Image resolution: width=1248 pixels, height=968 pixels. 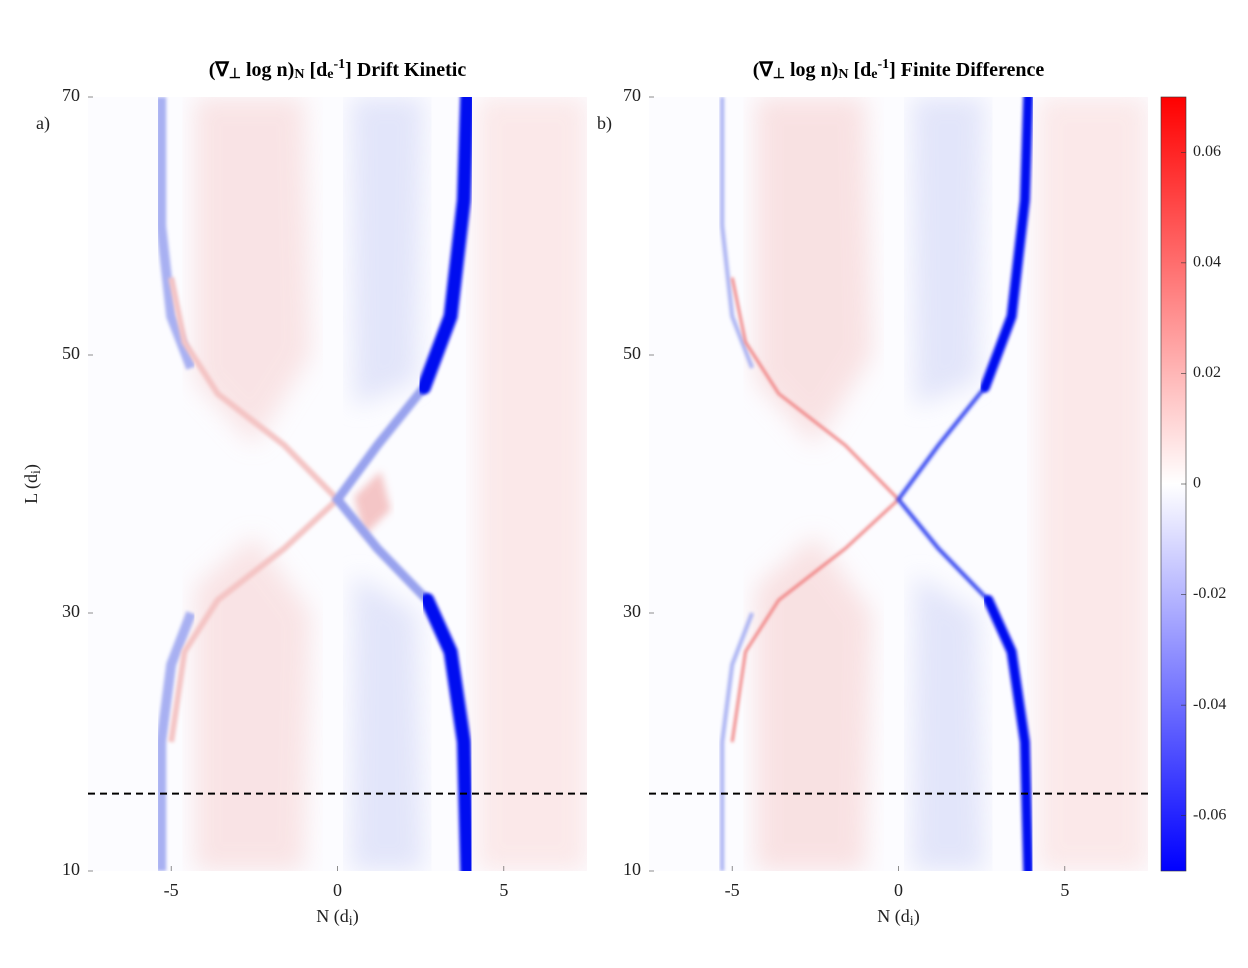 I want to click on colorbar-tick-label: 0, so click(x=1197, y=483).